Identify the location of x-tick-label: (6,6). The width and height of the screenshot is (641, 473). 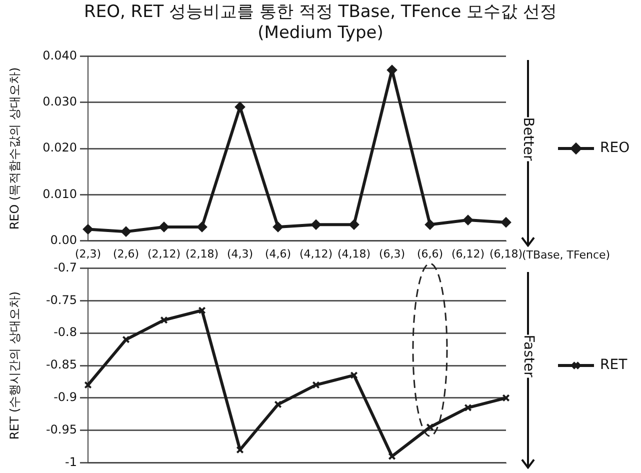
(430, 253).